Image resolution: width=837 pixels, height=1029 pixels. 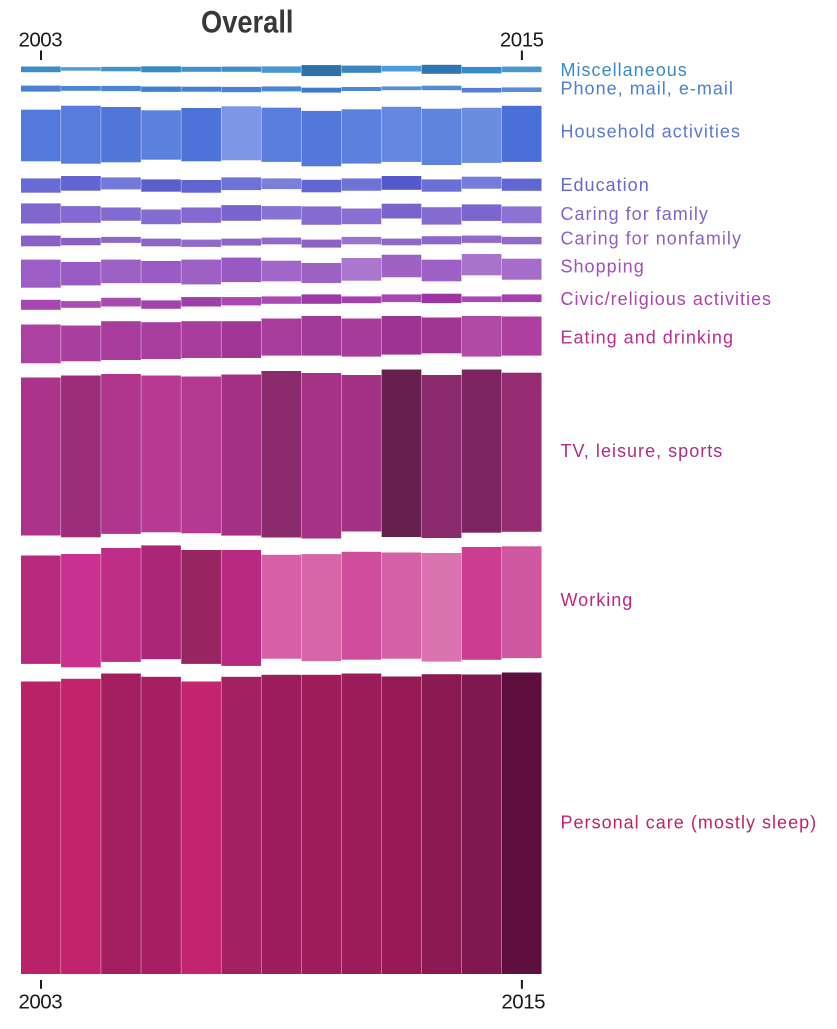 What do you see at coordinates (648, 338) in the screenshot?
I see `svg-text: Eating and drinking` at bounding box center [648, 338].